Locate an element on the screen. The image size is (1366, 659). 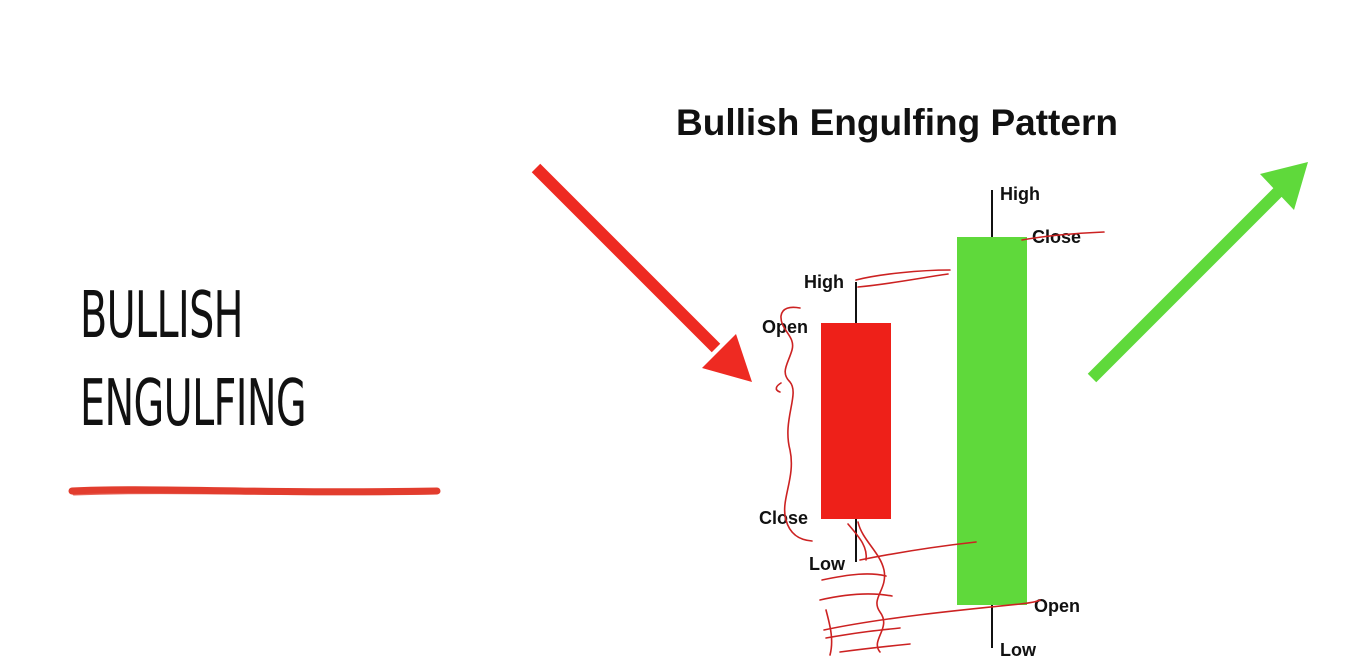
title-underline-stroke2 is located at coordinates (255, 493).